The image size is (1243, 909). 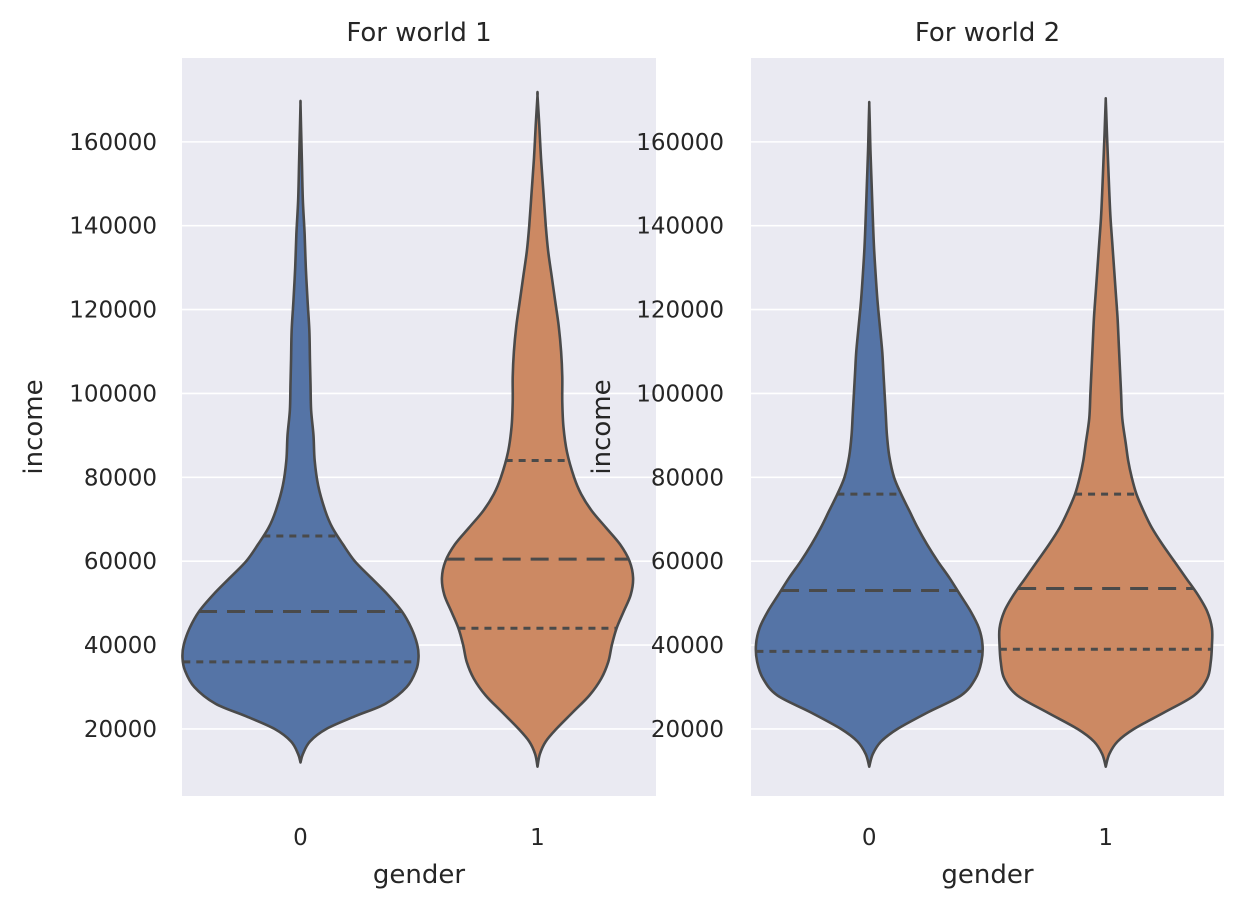 What do you see at coordinates (418, 33) in the screenshot?
I see `chart-title: For world 1` at bounding box center [418, 33].